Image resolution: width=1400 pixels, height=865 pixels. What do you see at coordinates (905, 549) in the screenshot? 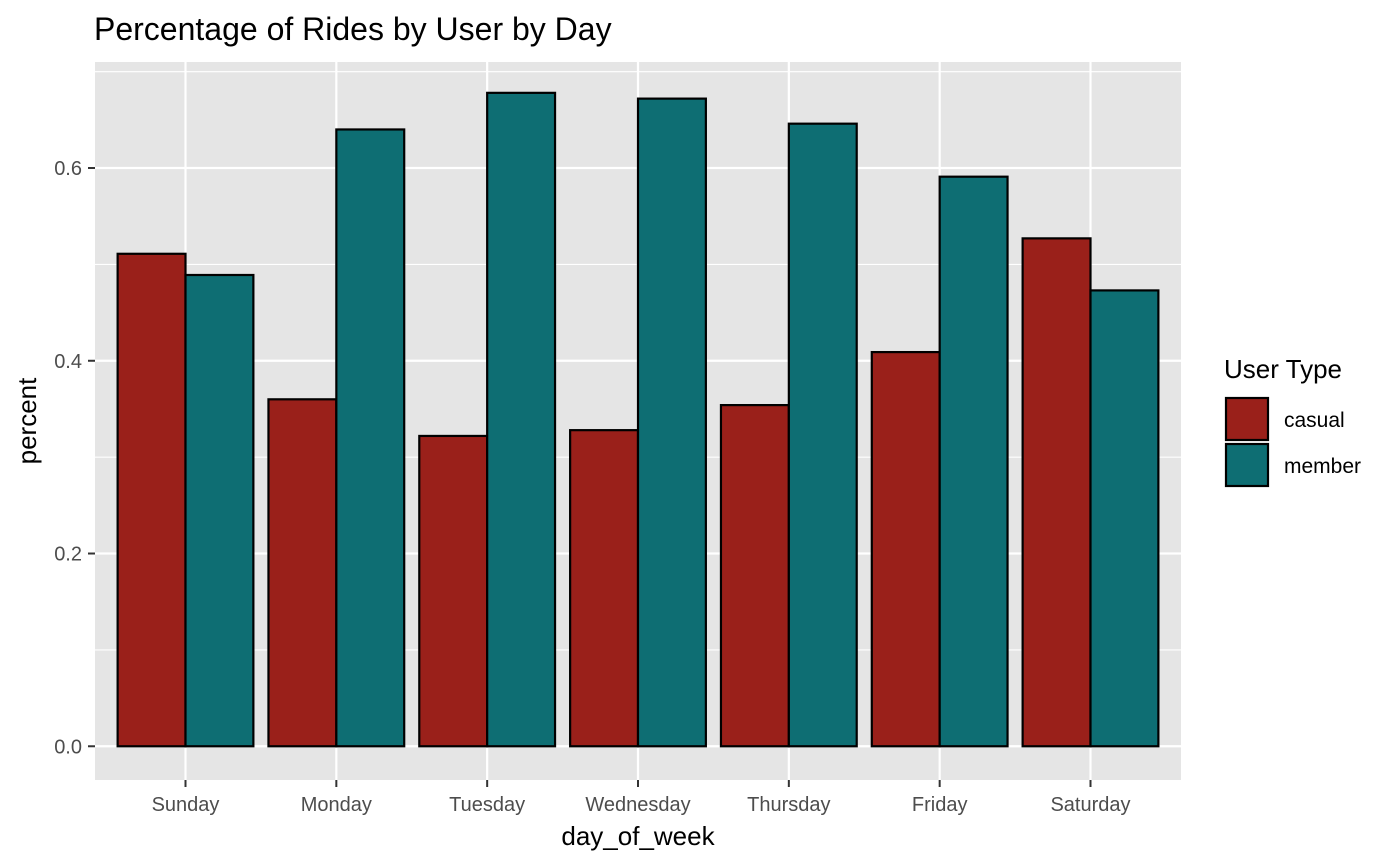
I see `bar-casual-friday` at bounding box center [905, 549].